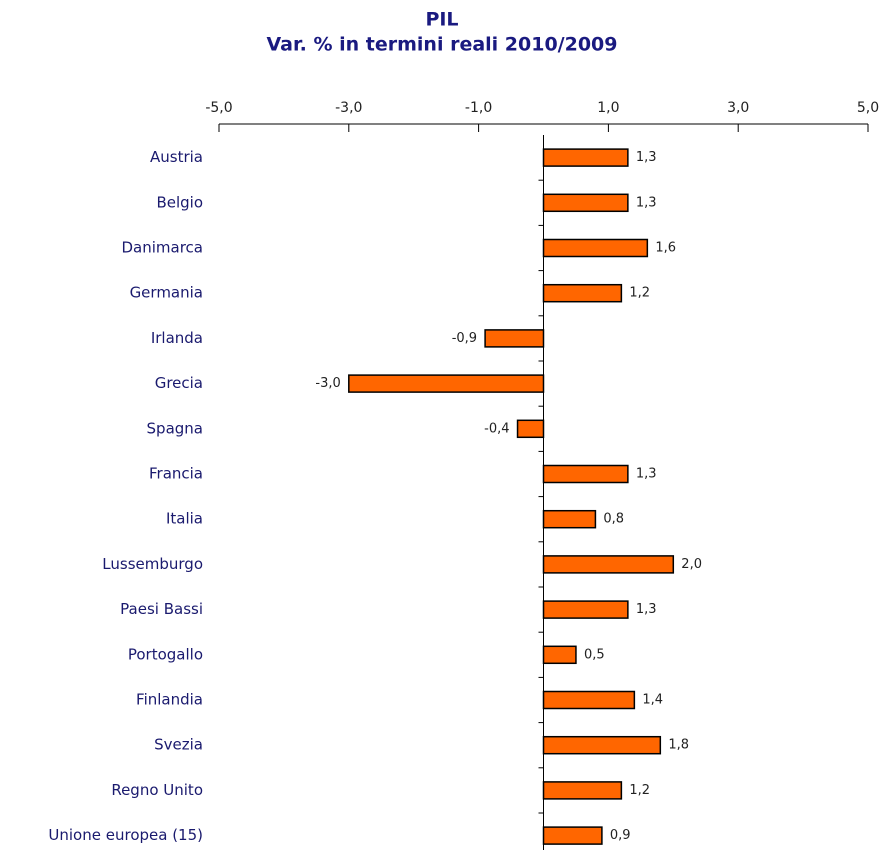 The height and width of the screenshot is (850, 885). I want to click on value-label: 2,0, so click(691, 564).